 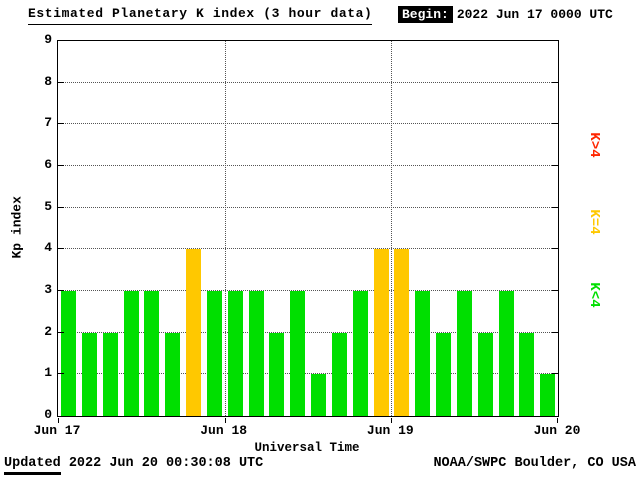 I want to click on y-tick-label: 2, so click(x=48, y=331).